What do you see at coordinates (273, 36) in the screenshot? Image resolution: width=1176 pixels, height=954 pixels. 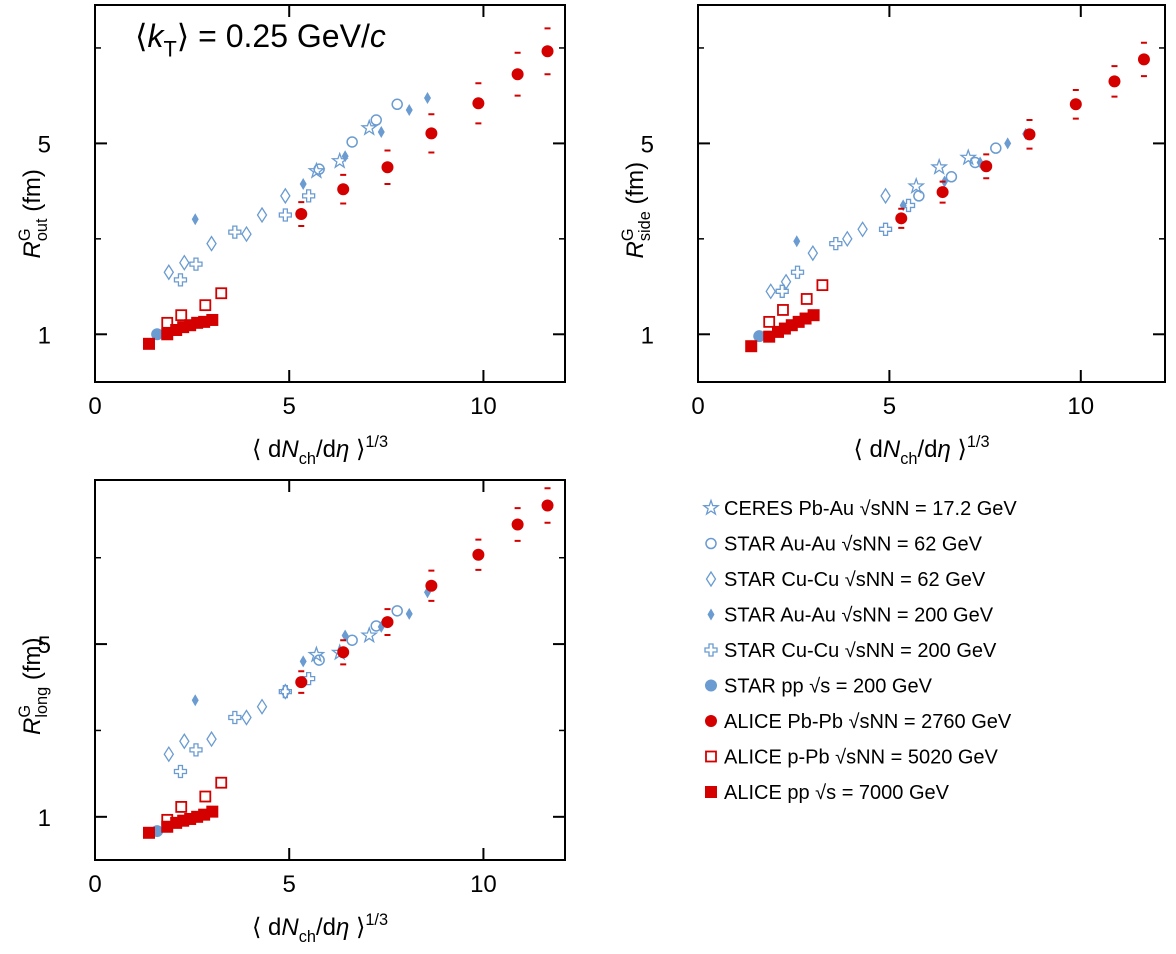 I see `label-part: ⟩ = 0.25 GeV/` at bounding box center [273, 36].